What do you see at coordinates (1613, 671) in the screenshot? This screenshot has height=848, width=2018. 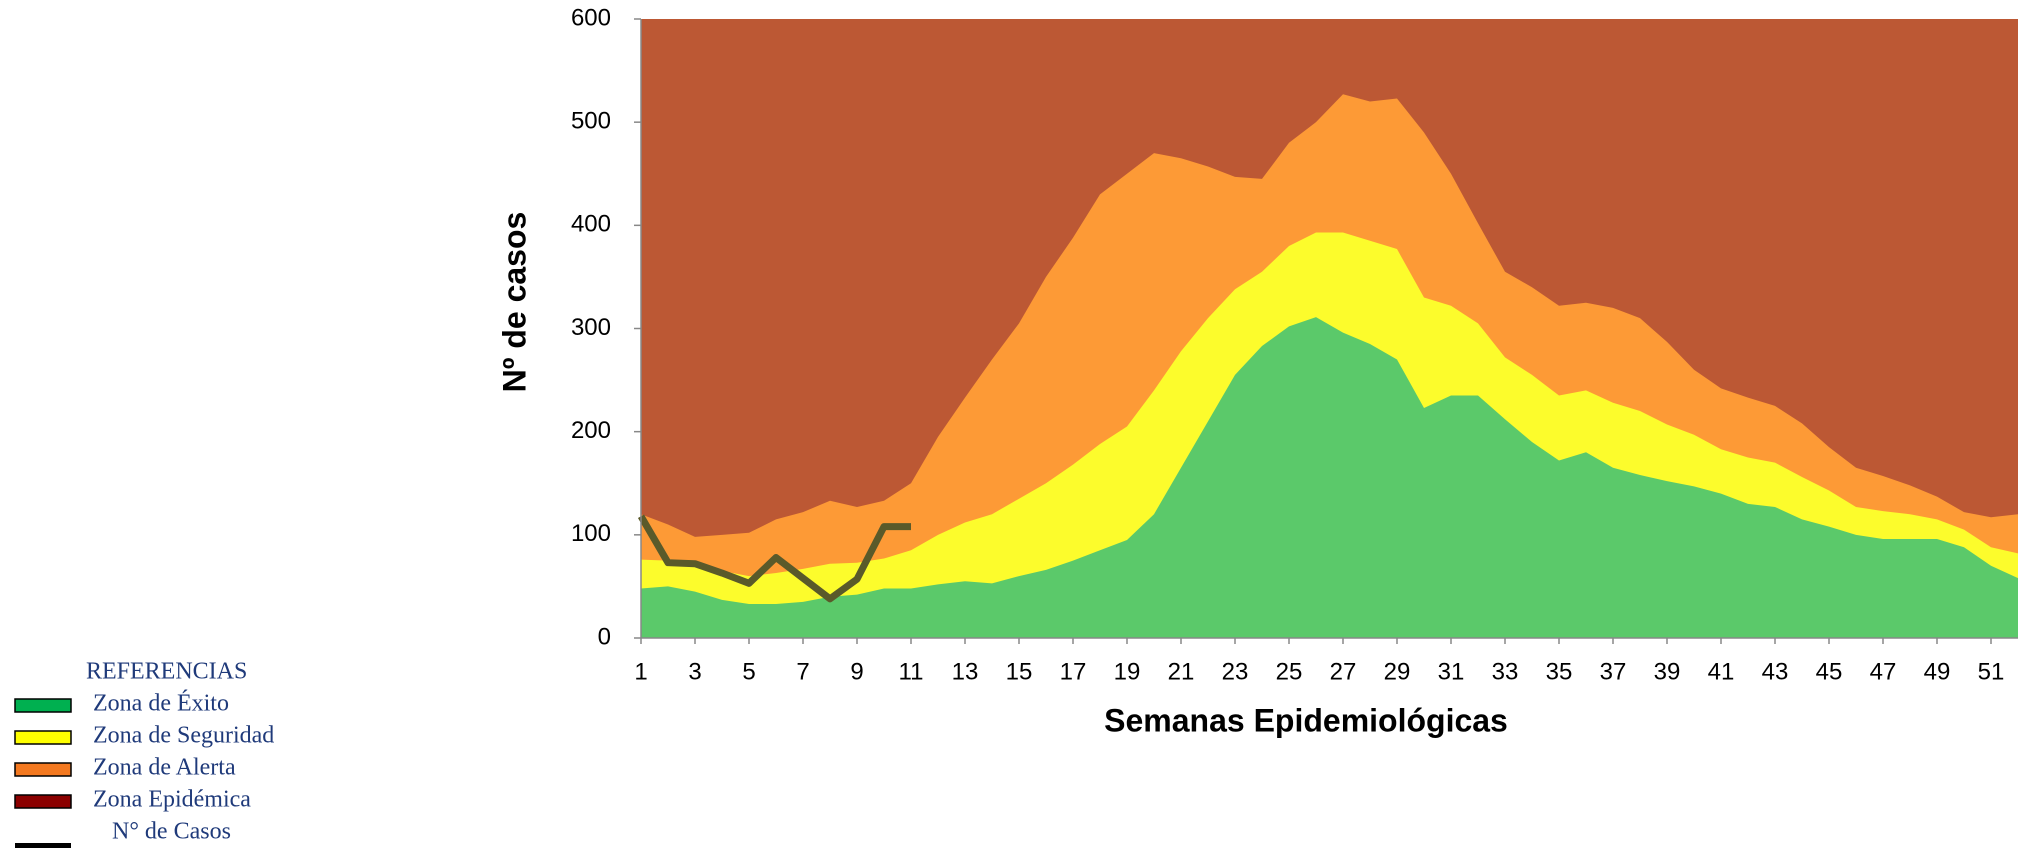 I see `x-tick-label: 37` at bounding box center [1613, 671].